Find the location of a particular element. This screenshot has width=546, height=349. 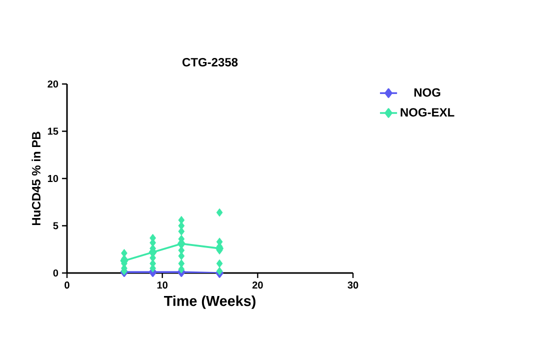

legend-label: NOG-EXL is located at coordinates (427, 112).